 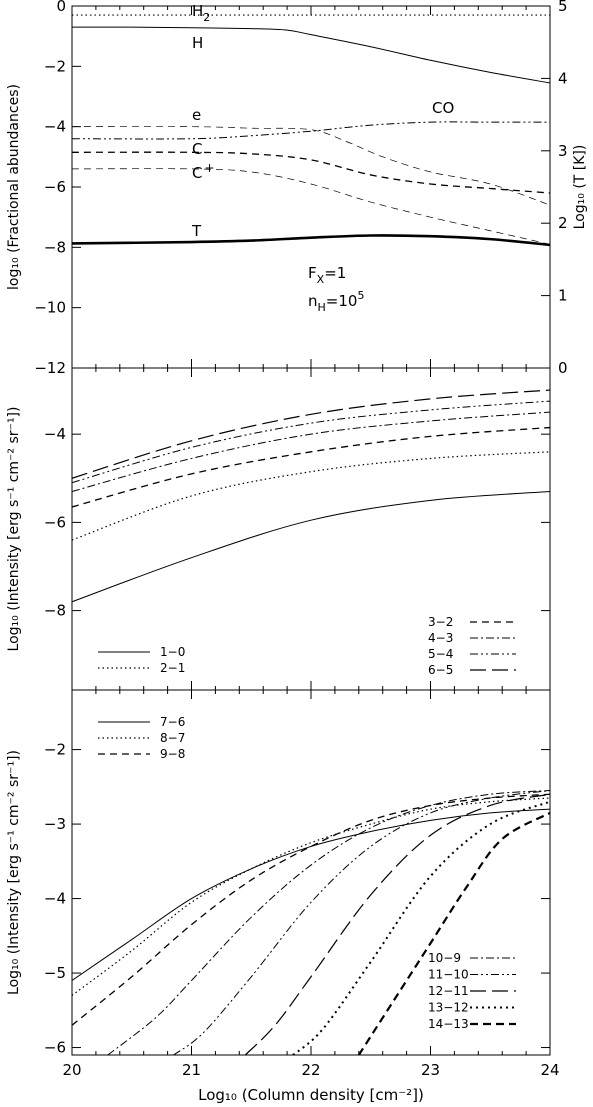 What do you see at coordinates (563, 368) in the screenshot?
I see `y-right-tick-label: 0` at bounding box center [563, 368].